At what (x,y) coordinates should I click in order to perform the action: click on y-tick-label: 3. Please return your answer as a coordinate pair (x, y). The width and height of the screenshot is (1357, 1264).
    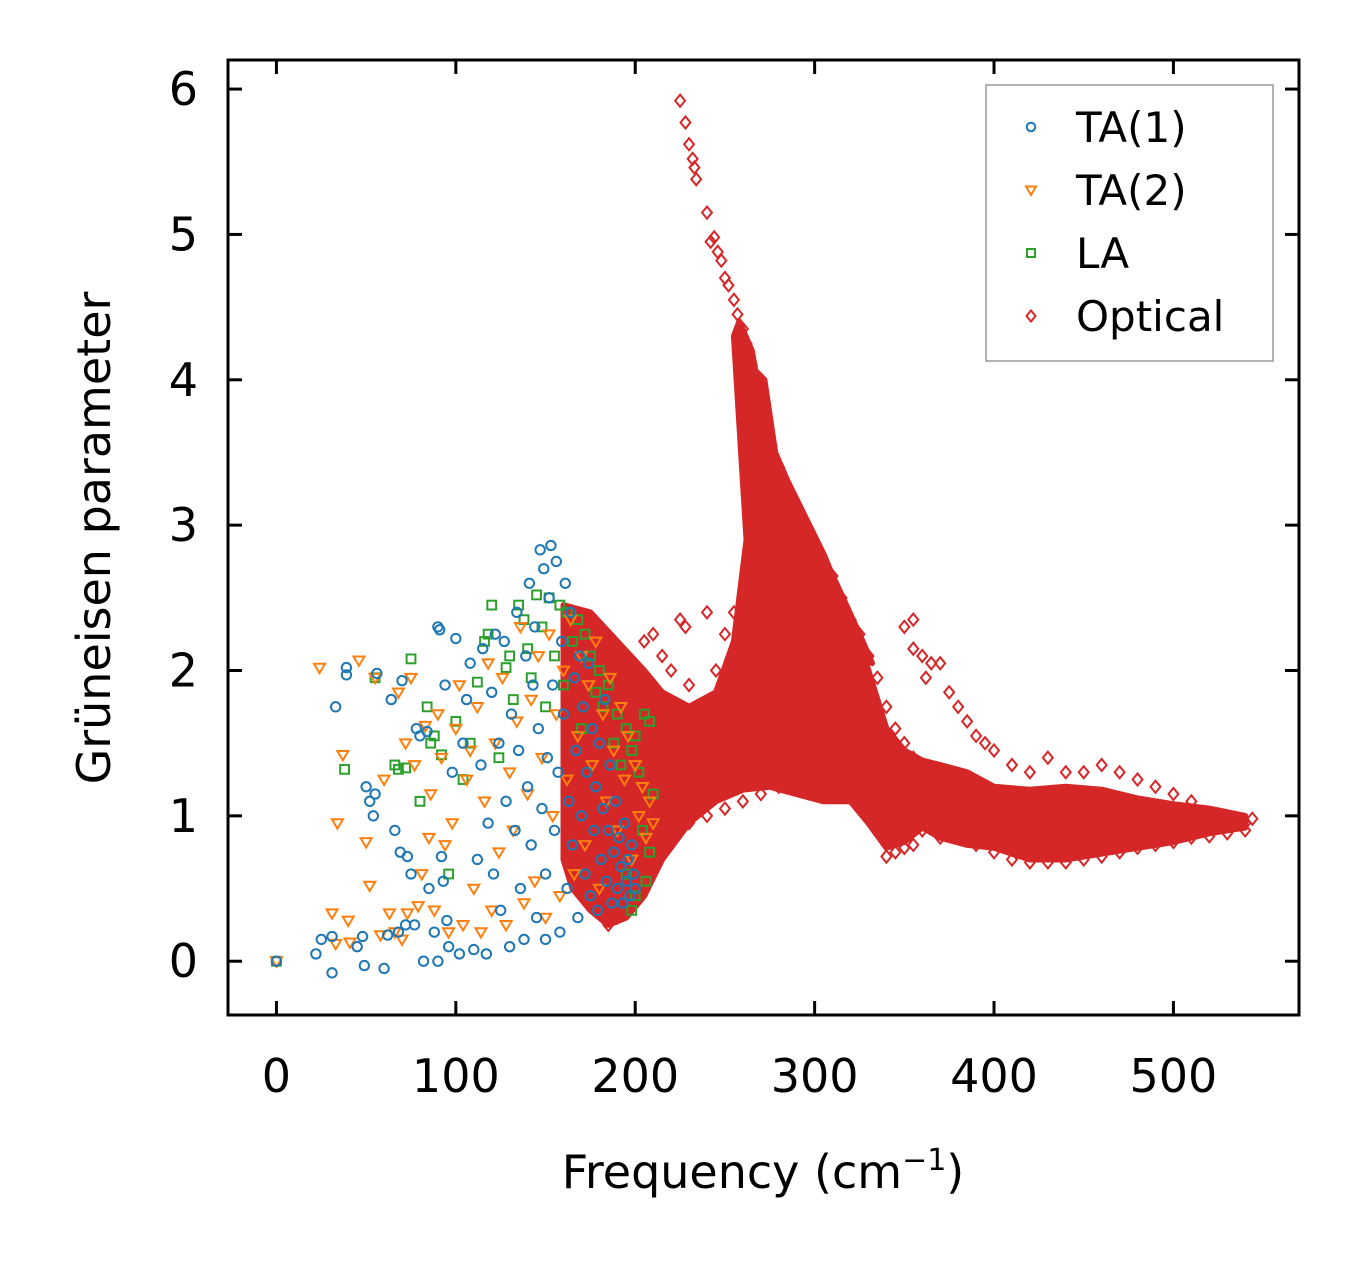
    Looking at the image, I should click on (183, 525).